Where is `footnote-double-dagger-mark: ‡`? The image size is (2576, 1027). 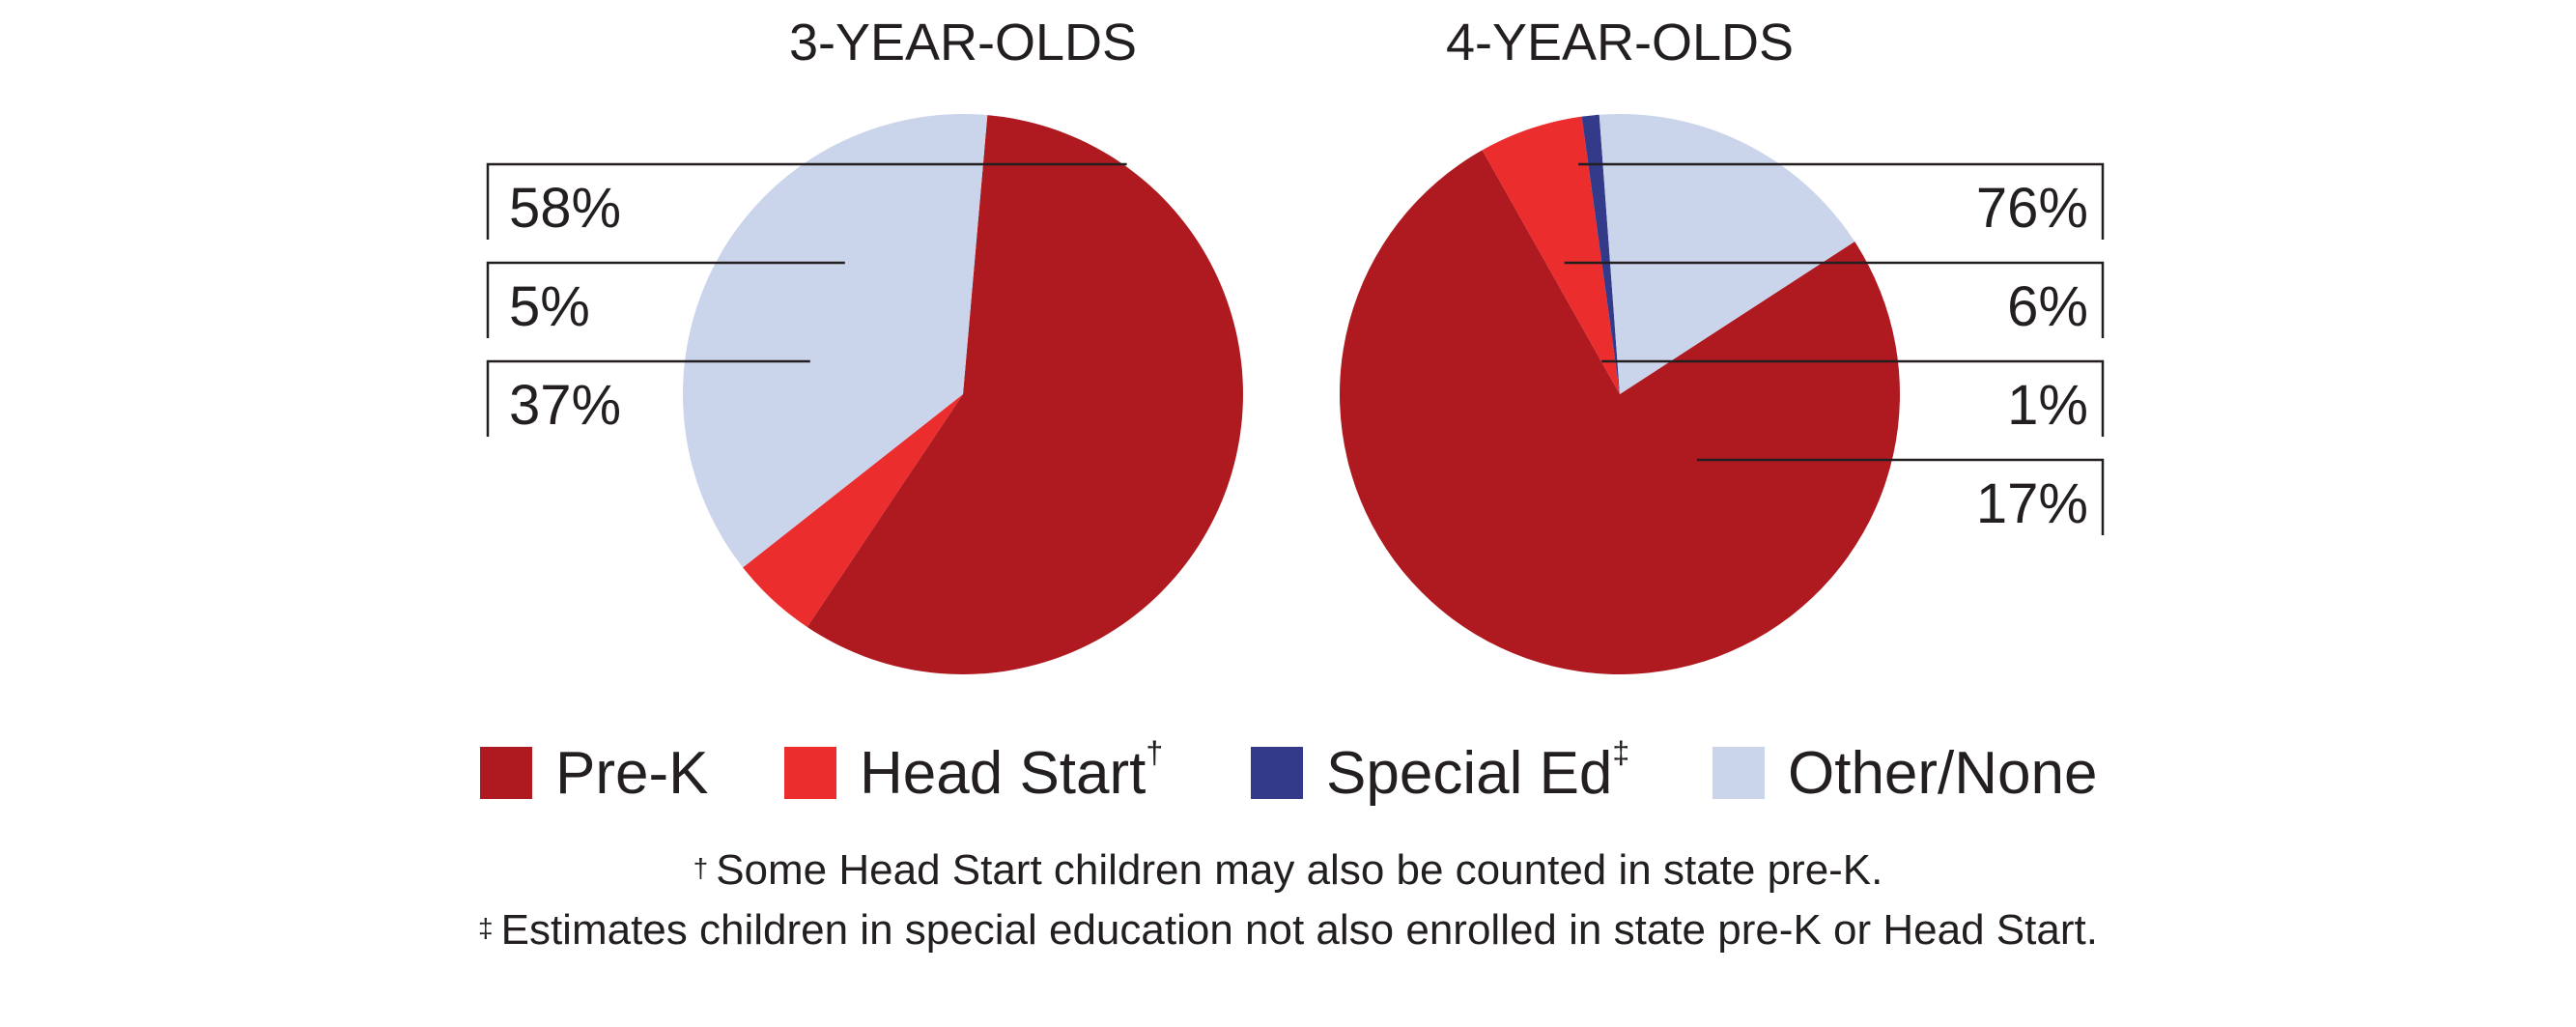
footnote-double-dagger-mark: ‡ is located at coordinates (486, 928).